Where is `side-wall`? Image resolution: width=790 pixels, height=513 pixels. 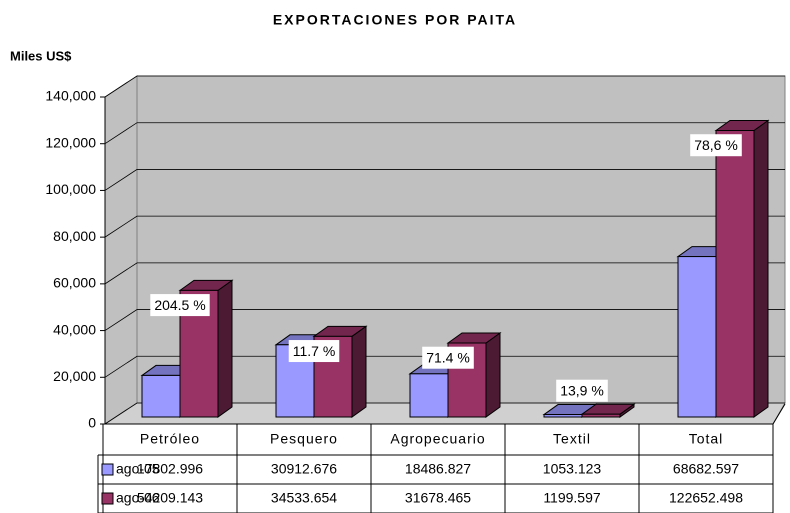 side-wall is located at coordinates (121, 250).